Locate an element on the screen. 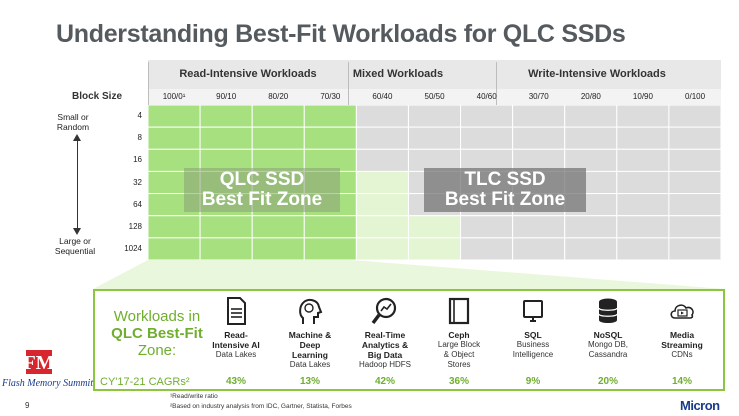 This screenshot has height=416, width=739. fms-logo-icon: FM is located at coordinates (39, 362).